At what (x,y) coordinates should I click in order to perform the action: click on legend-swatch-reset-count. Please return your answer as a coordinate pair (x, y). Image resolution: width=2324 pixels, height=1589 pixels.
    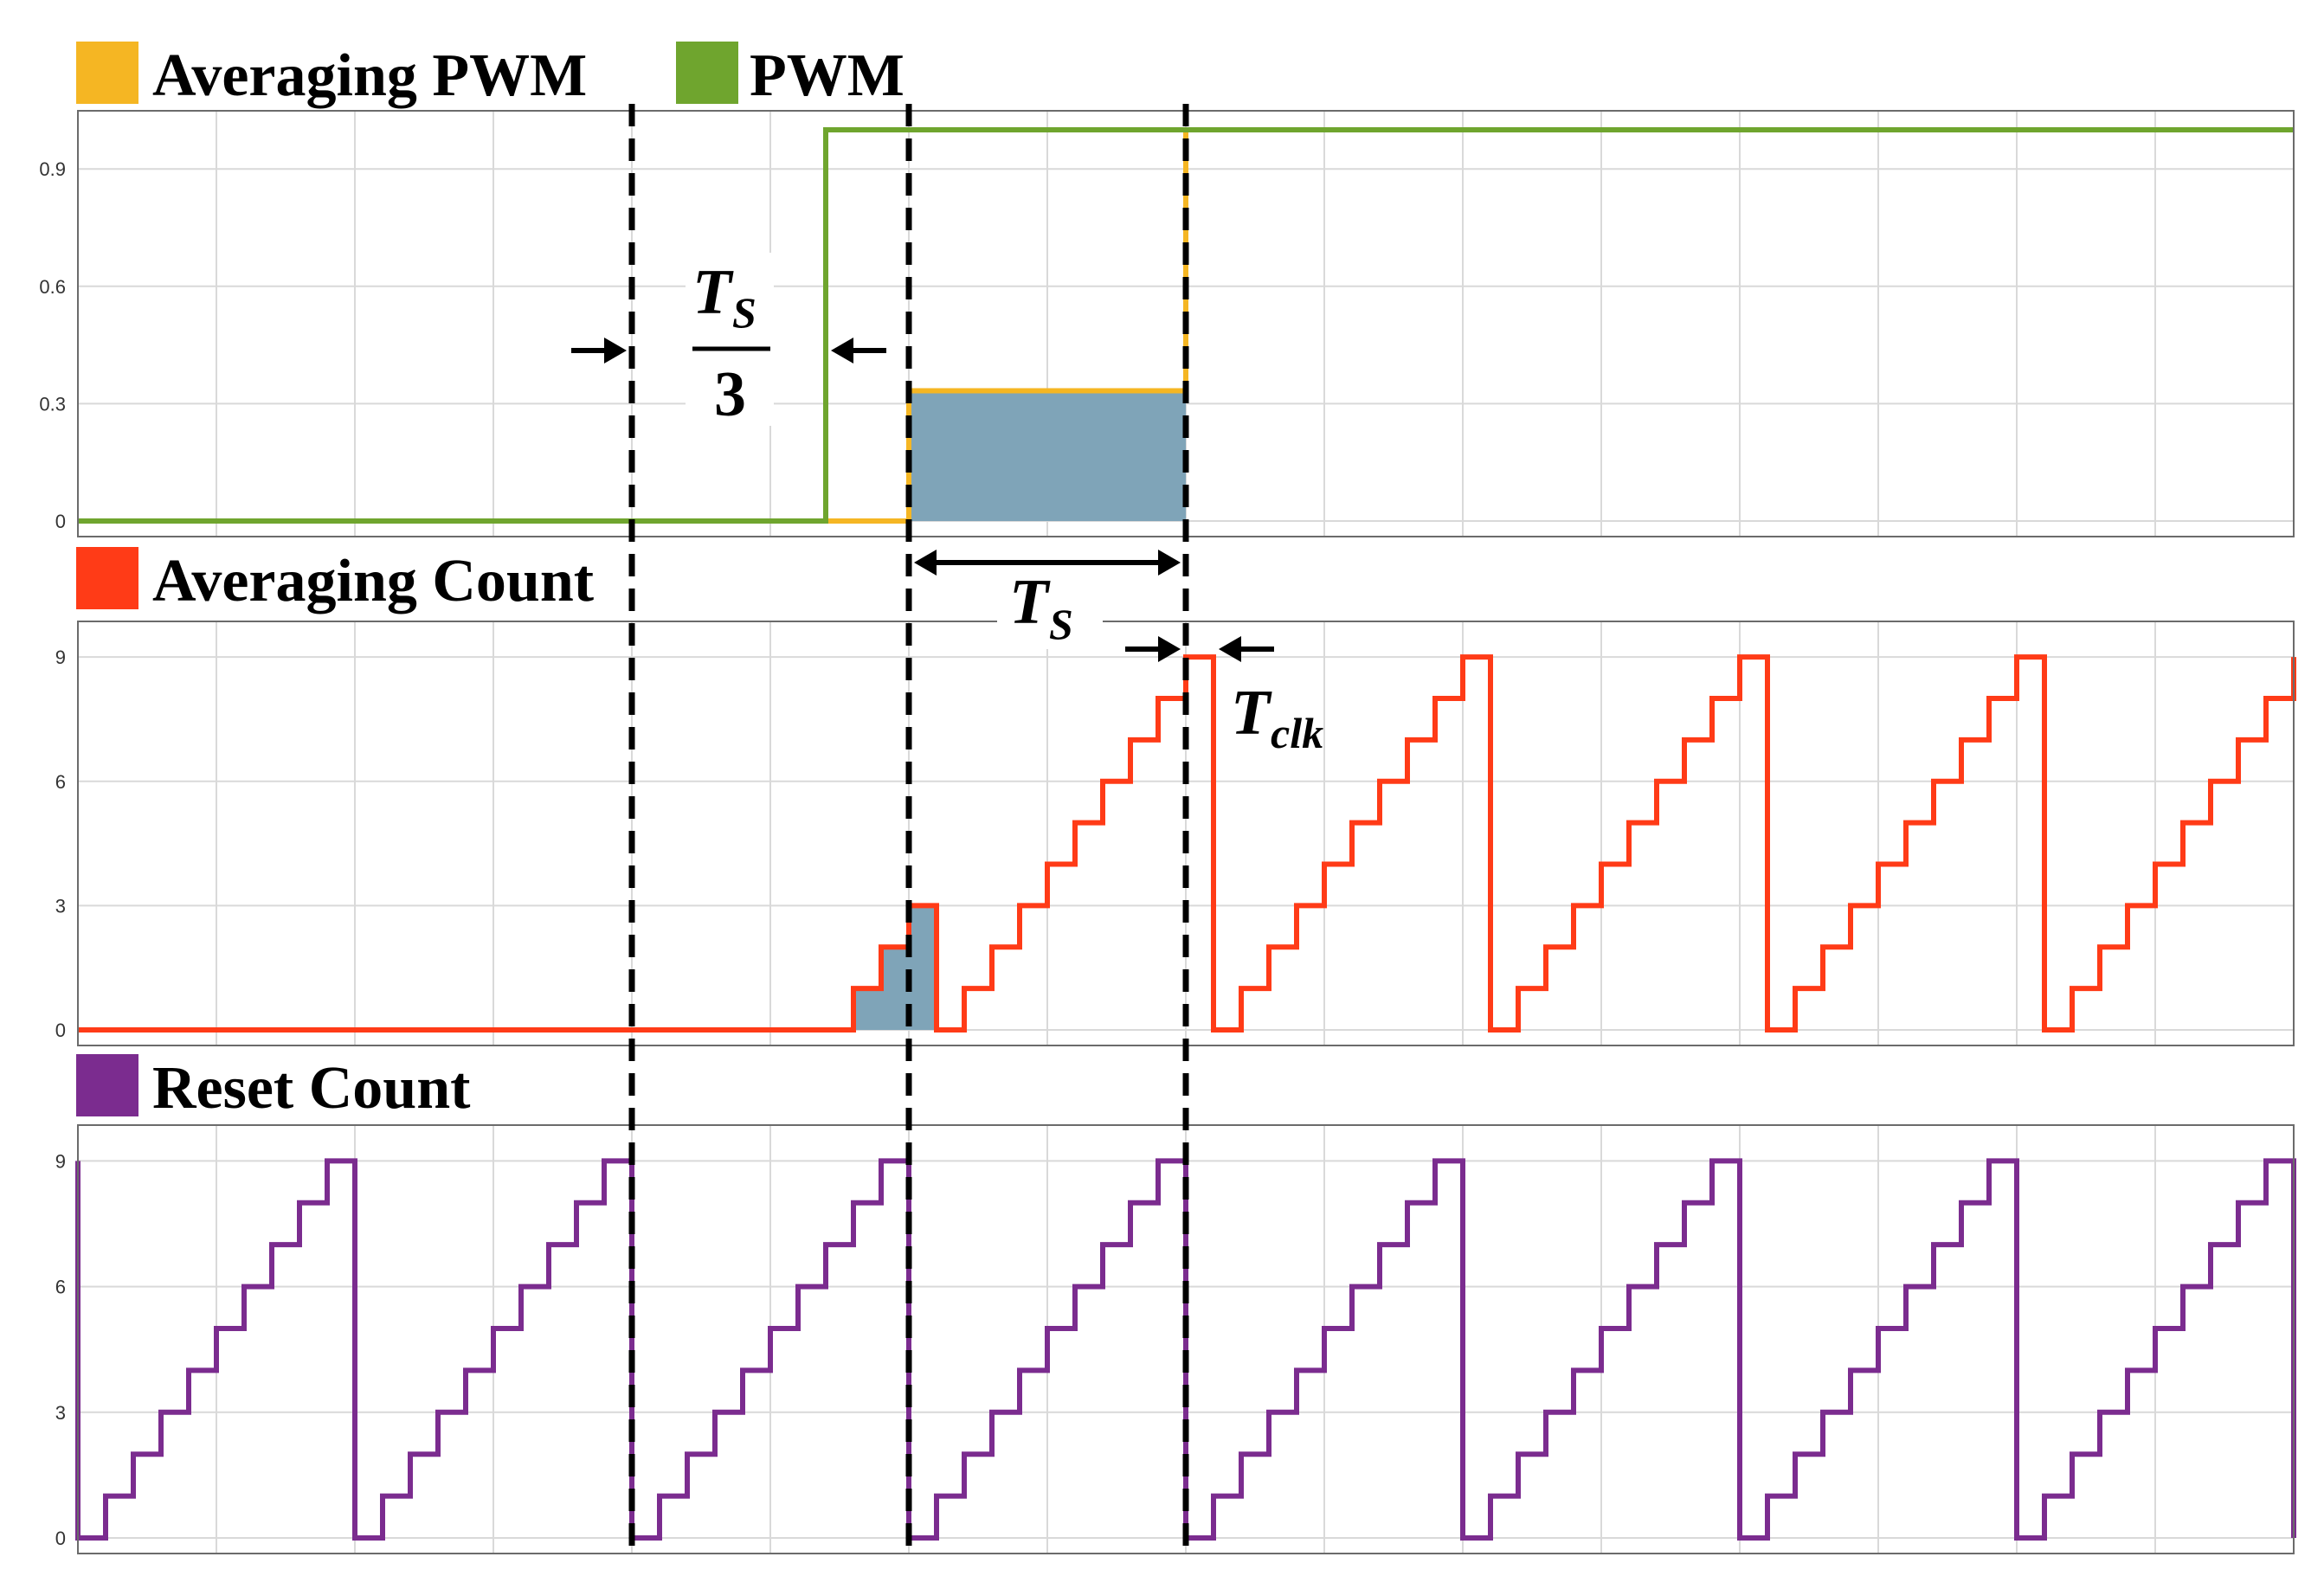
    Looking at the image, I should click on (107, 1085).